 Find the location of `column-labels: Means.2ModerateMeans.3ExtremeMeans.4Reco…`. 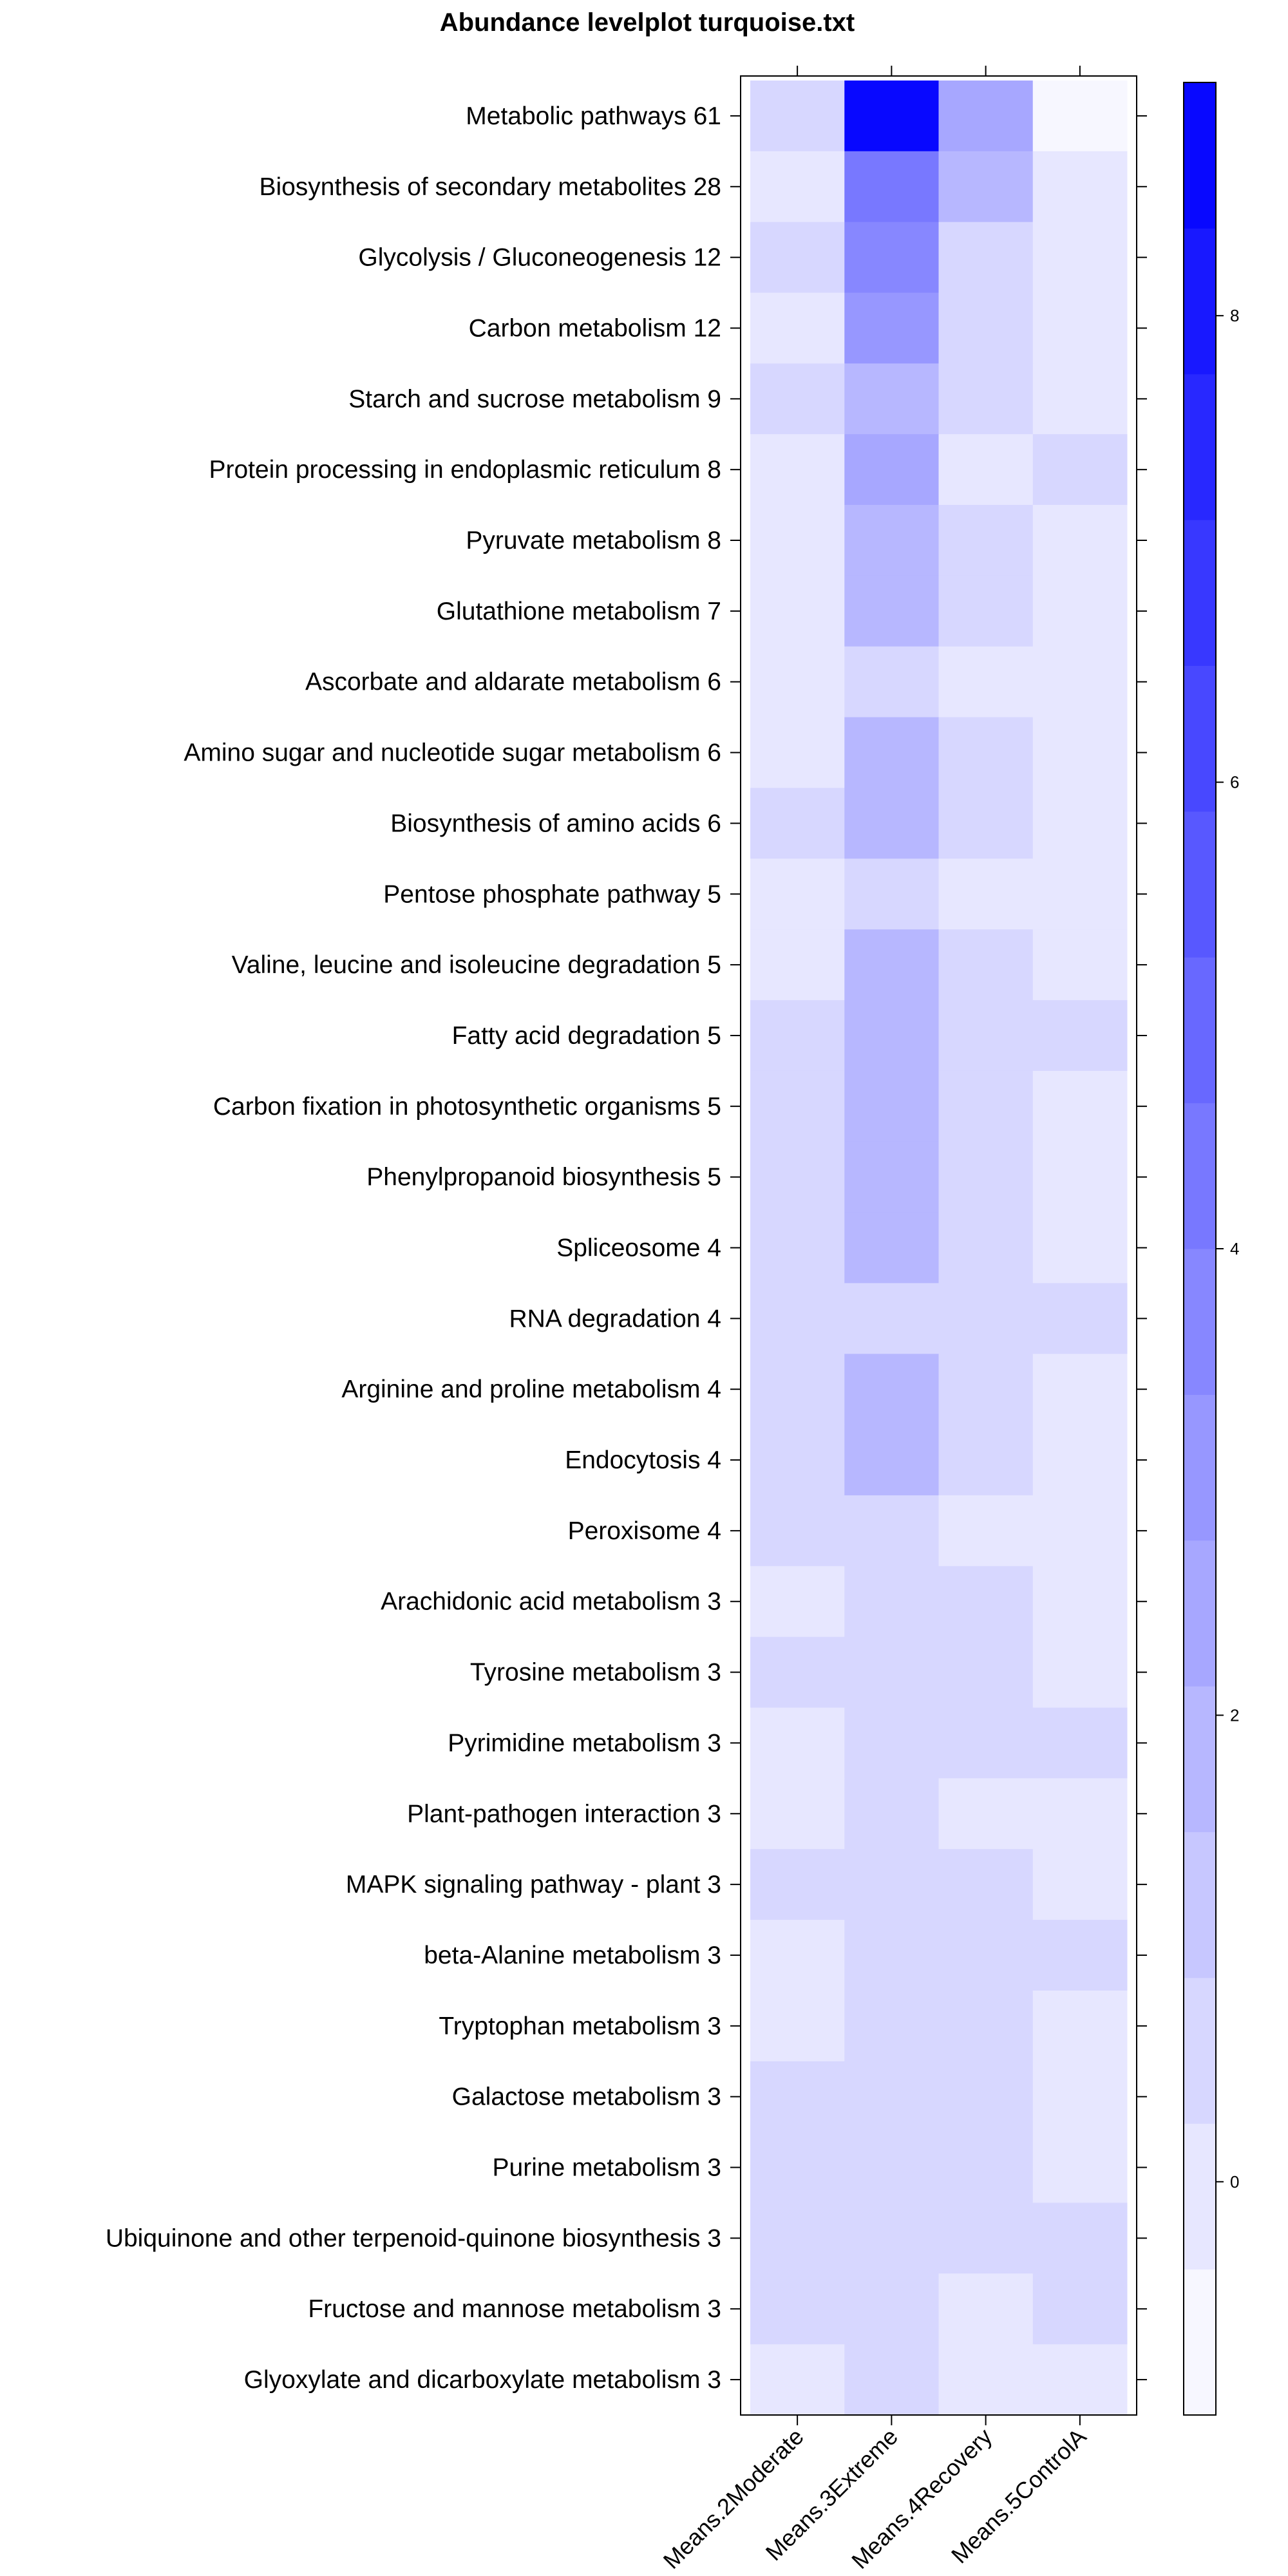

column-labels: Means.2ModerateMeans.3ExtremeMeans.4Reco… is located at coordinates (875, 2498).